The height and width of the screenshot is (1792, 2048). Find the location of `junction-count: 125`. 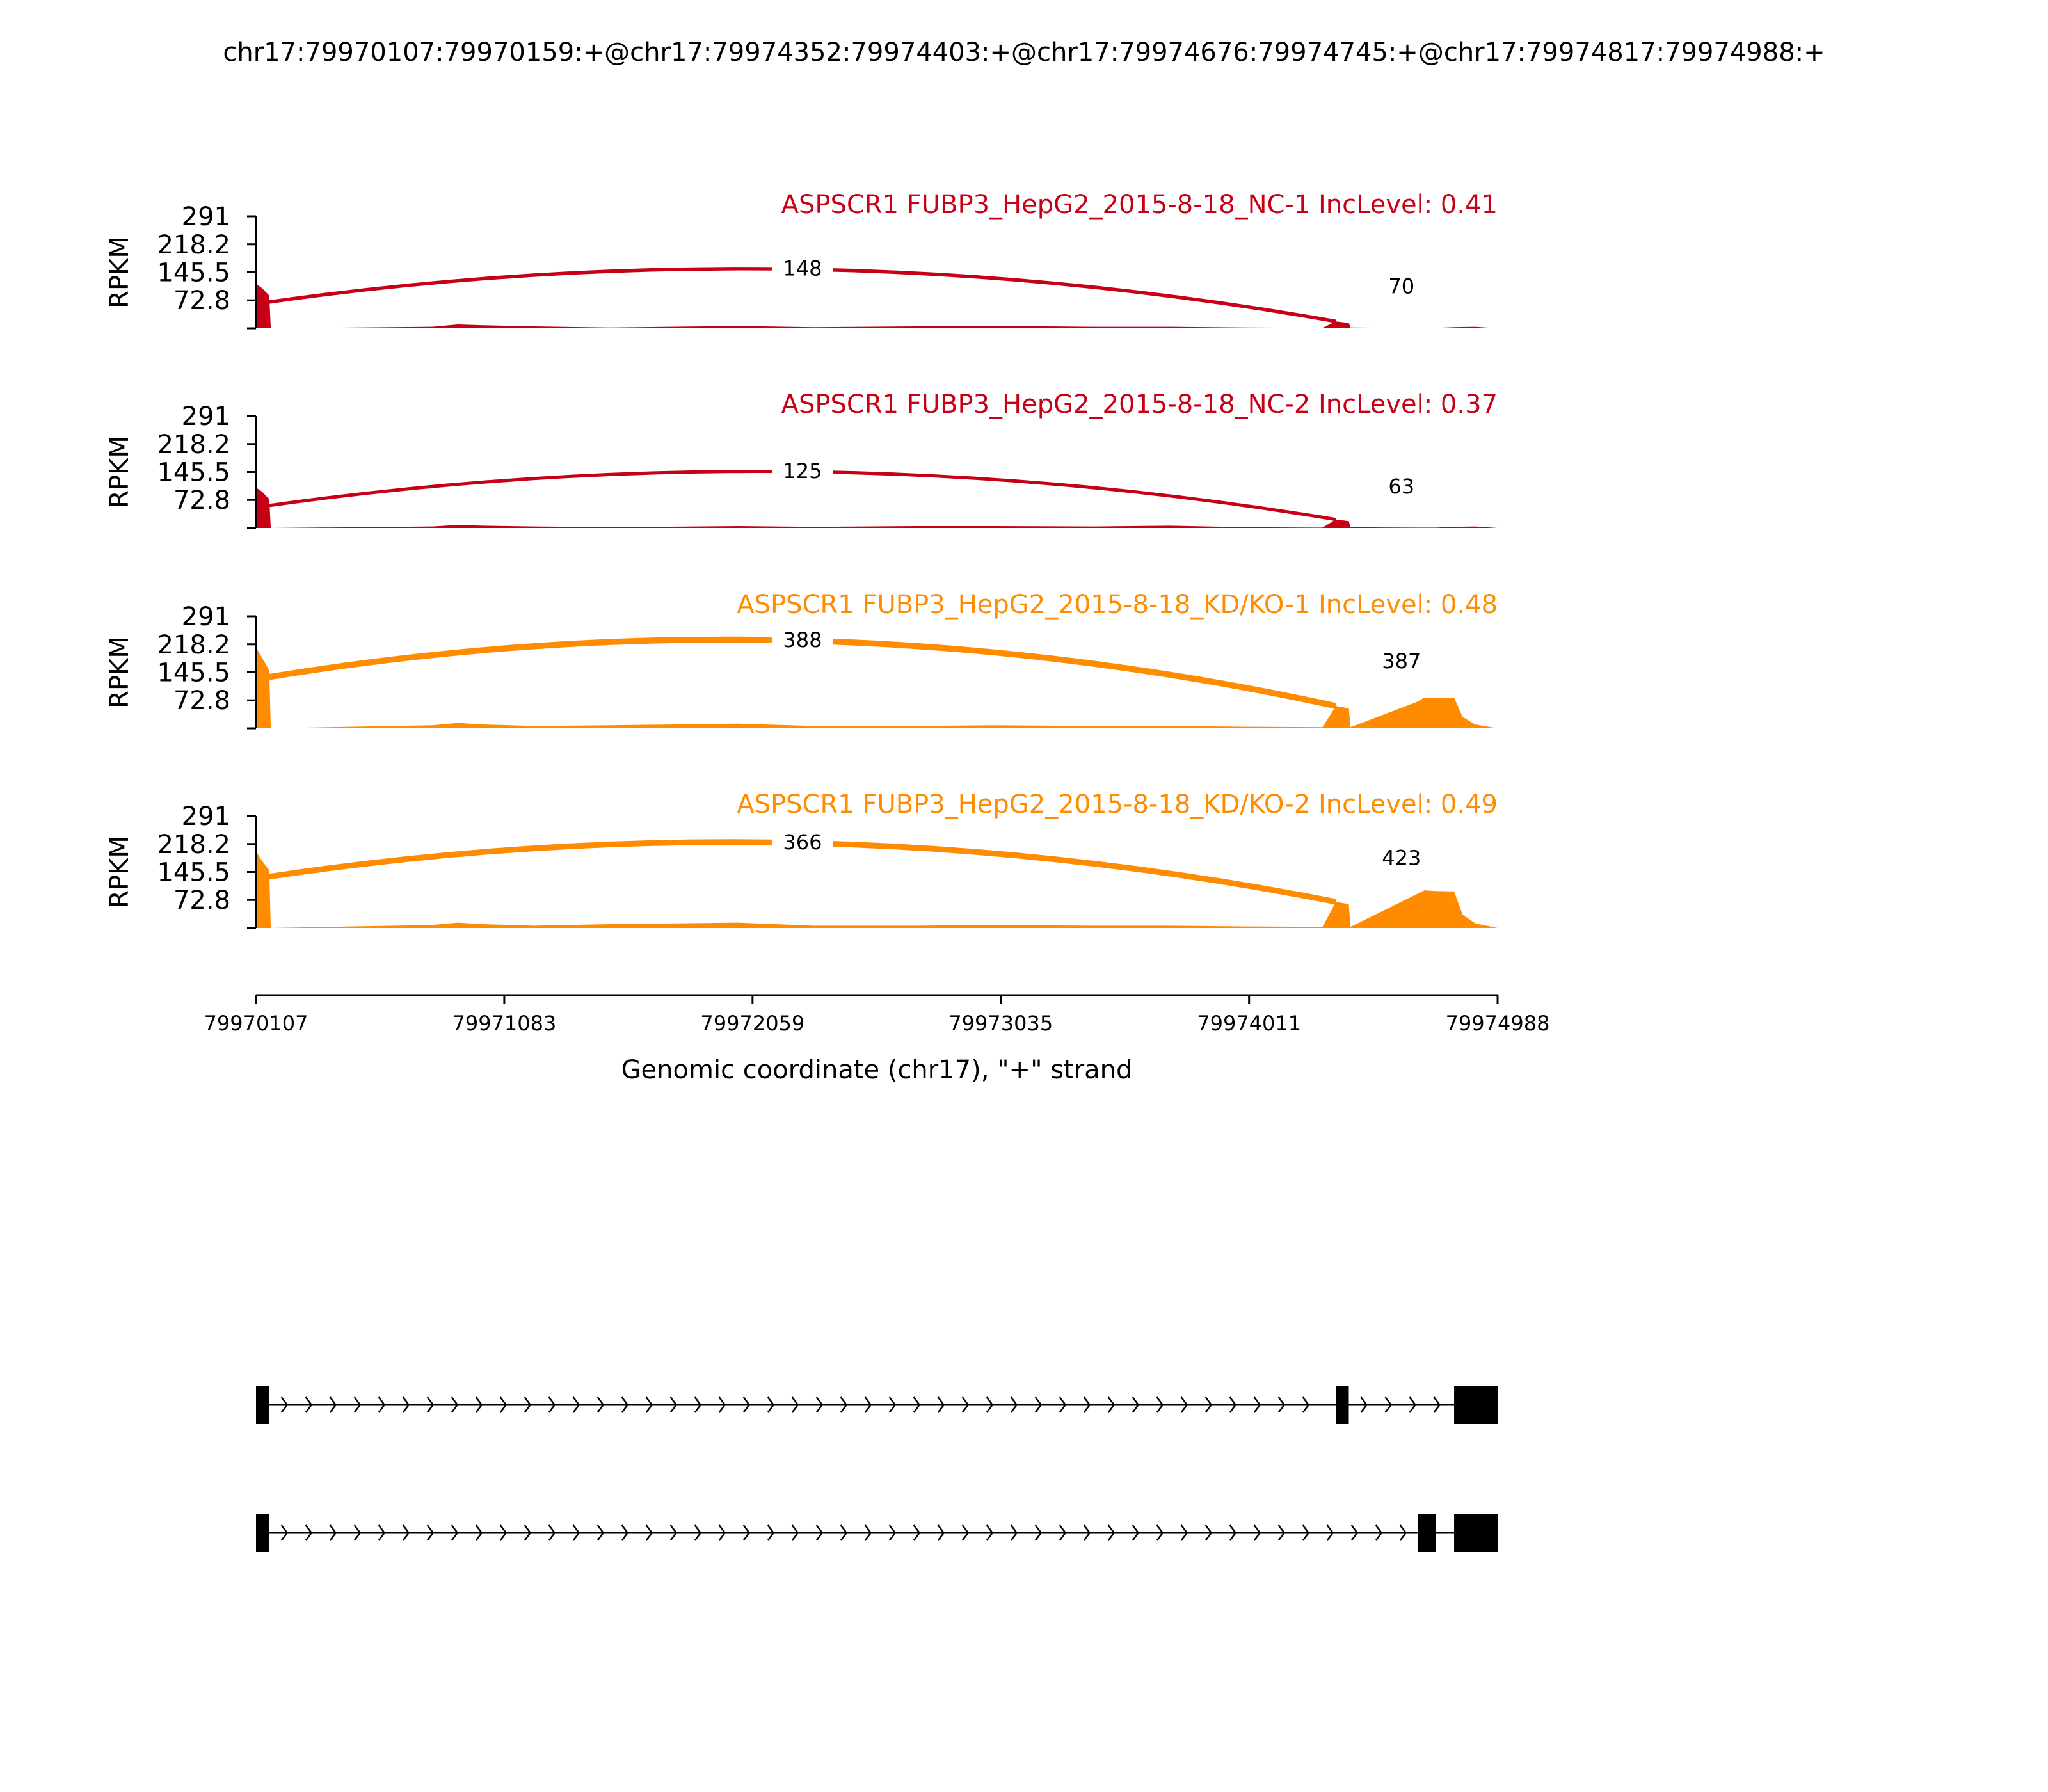

junction-count: 125 is located at coordinates (802, 471).